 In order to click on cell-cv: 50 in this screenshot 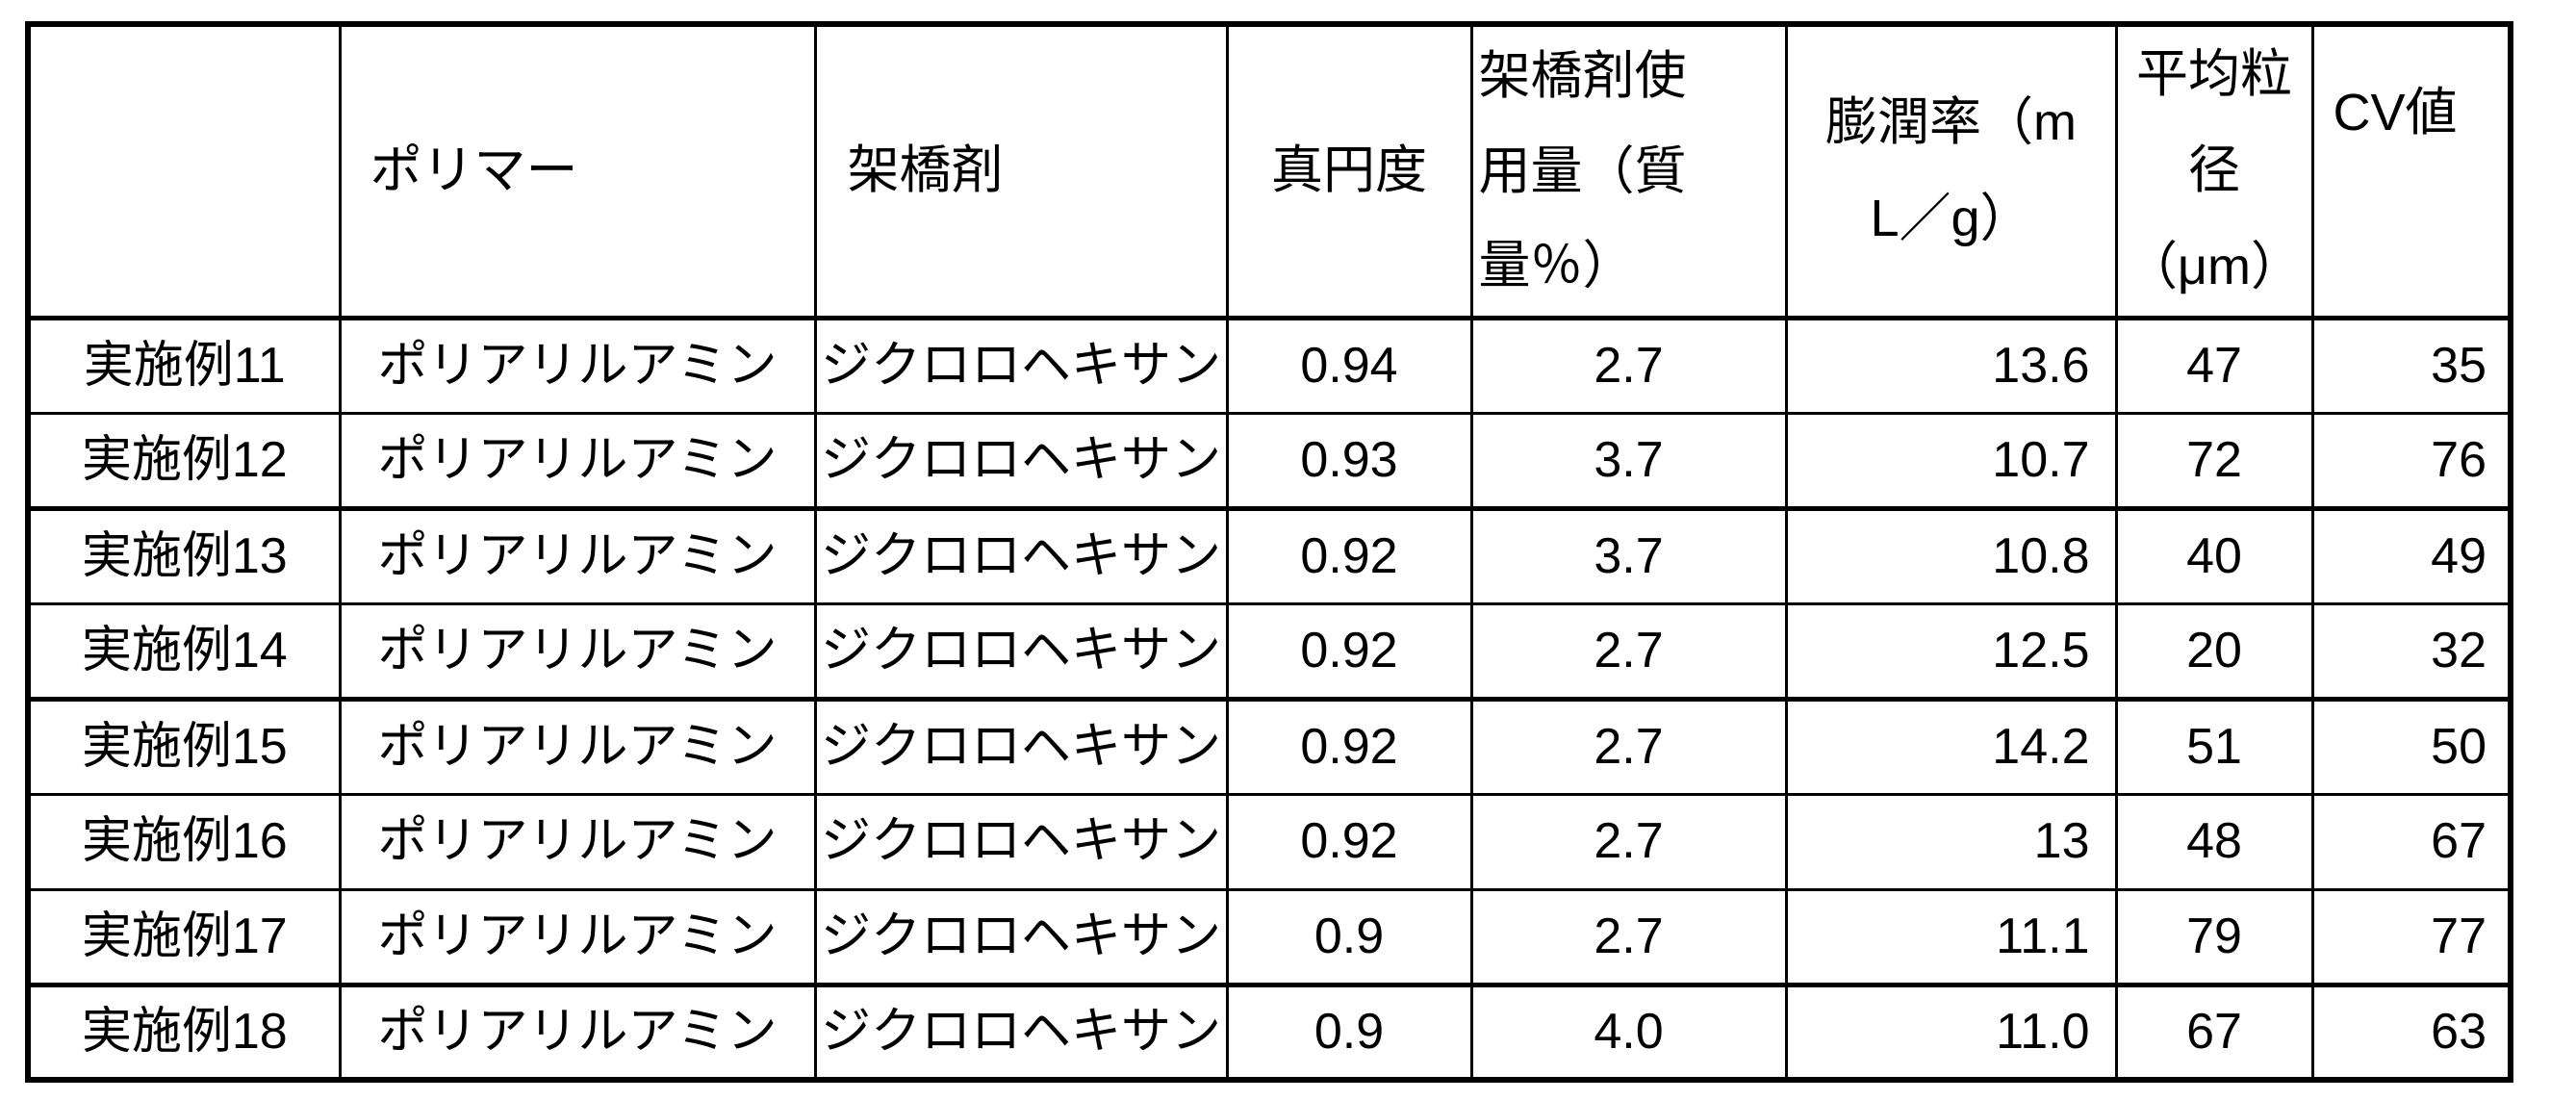, I will do `click(2411, 746)`.